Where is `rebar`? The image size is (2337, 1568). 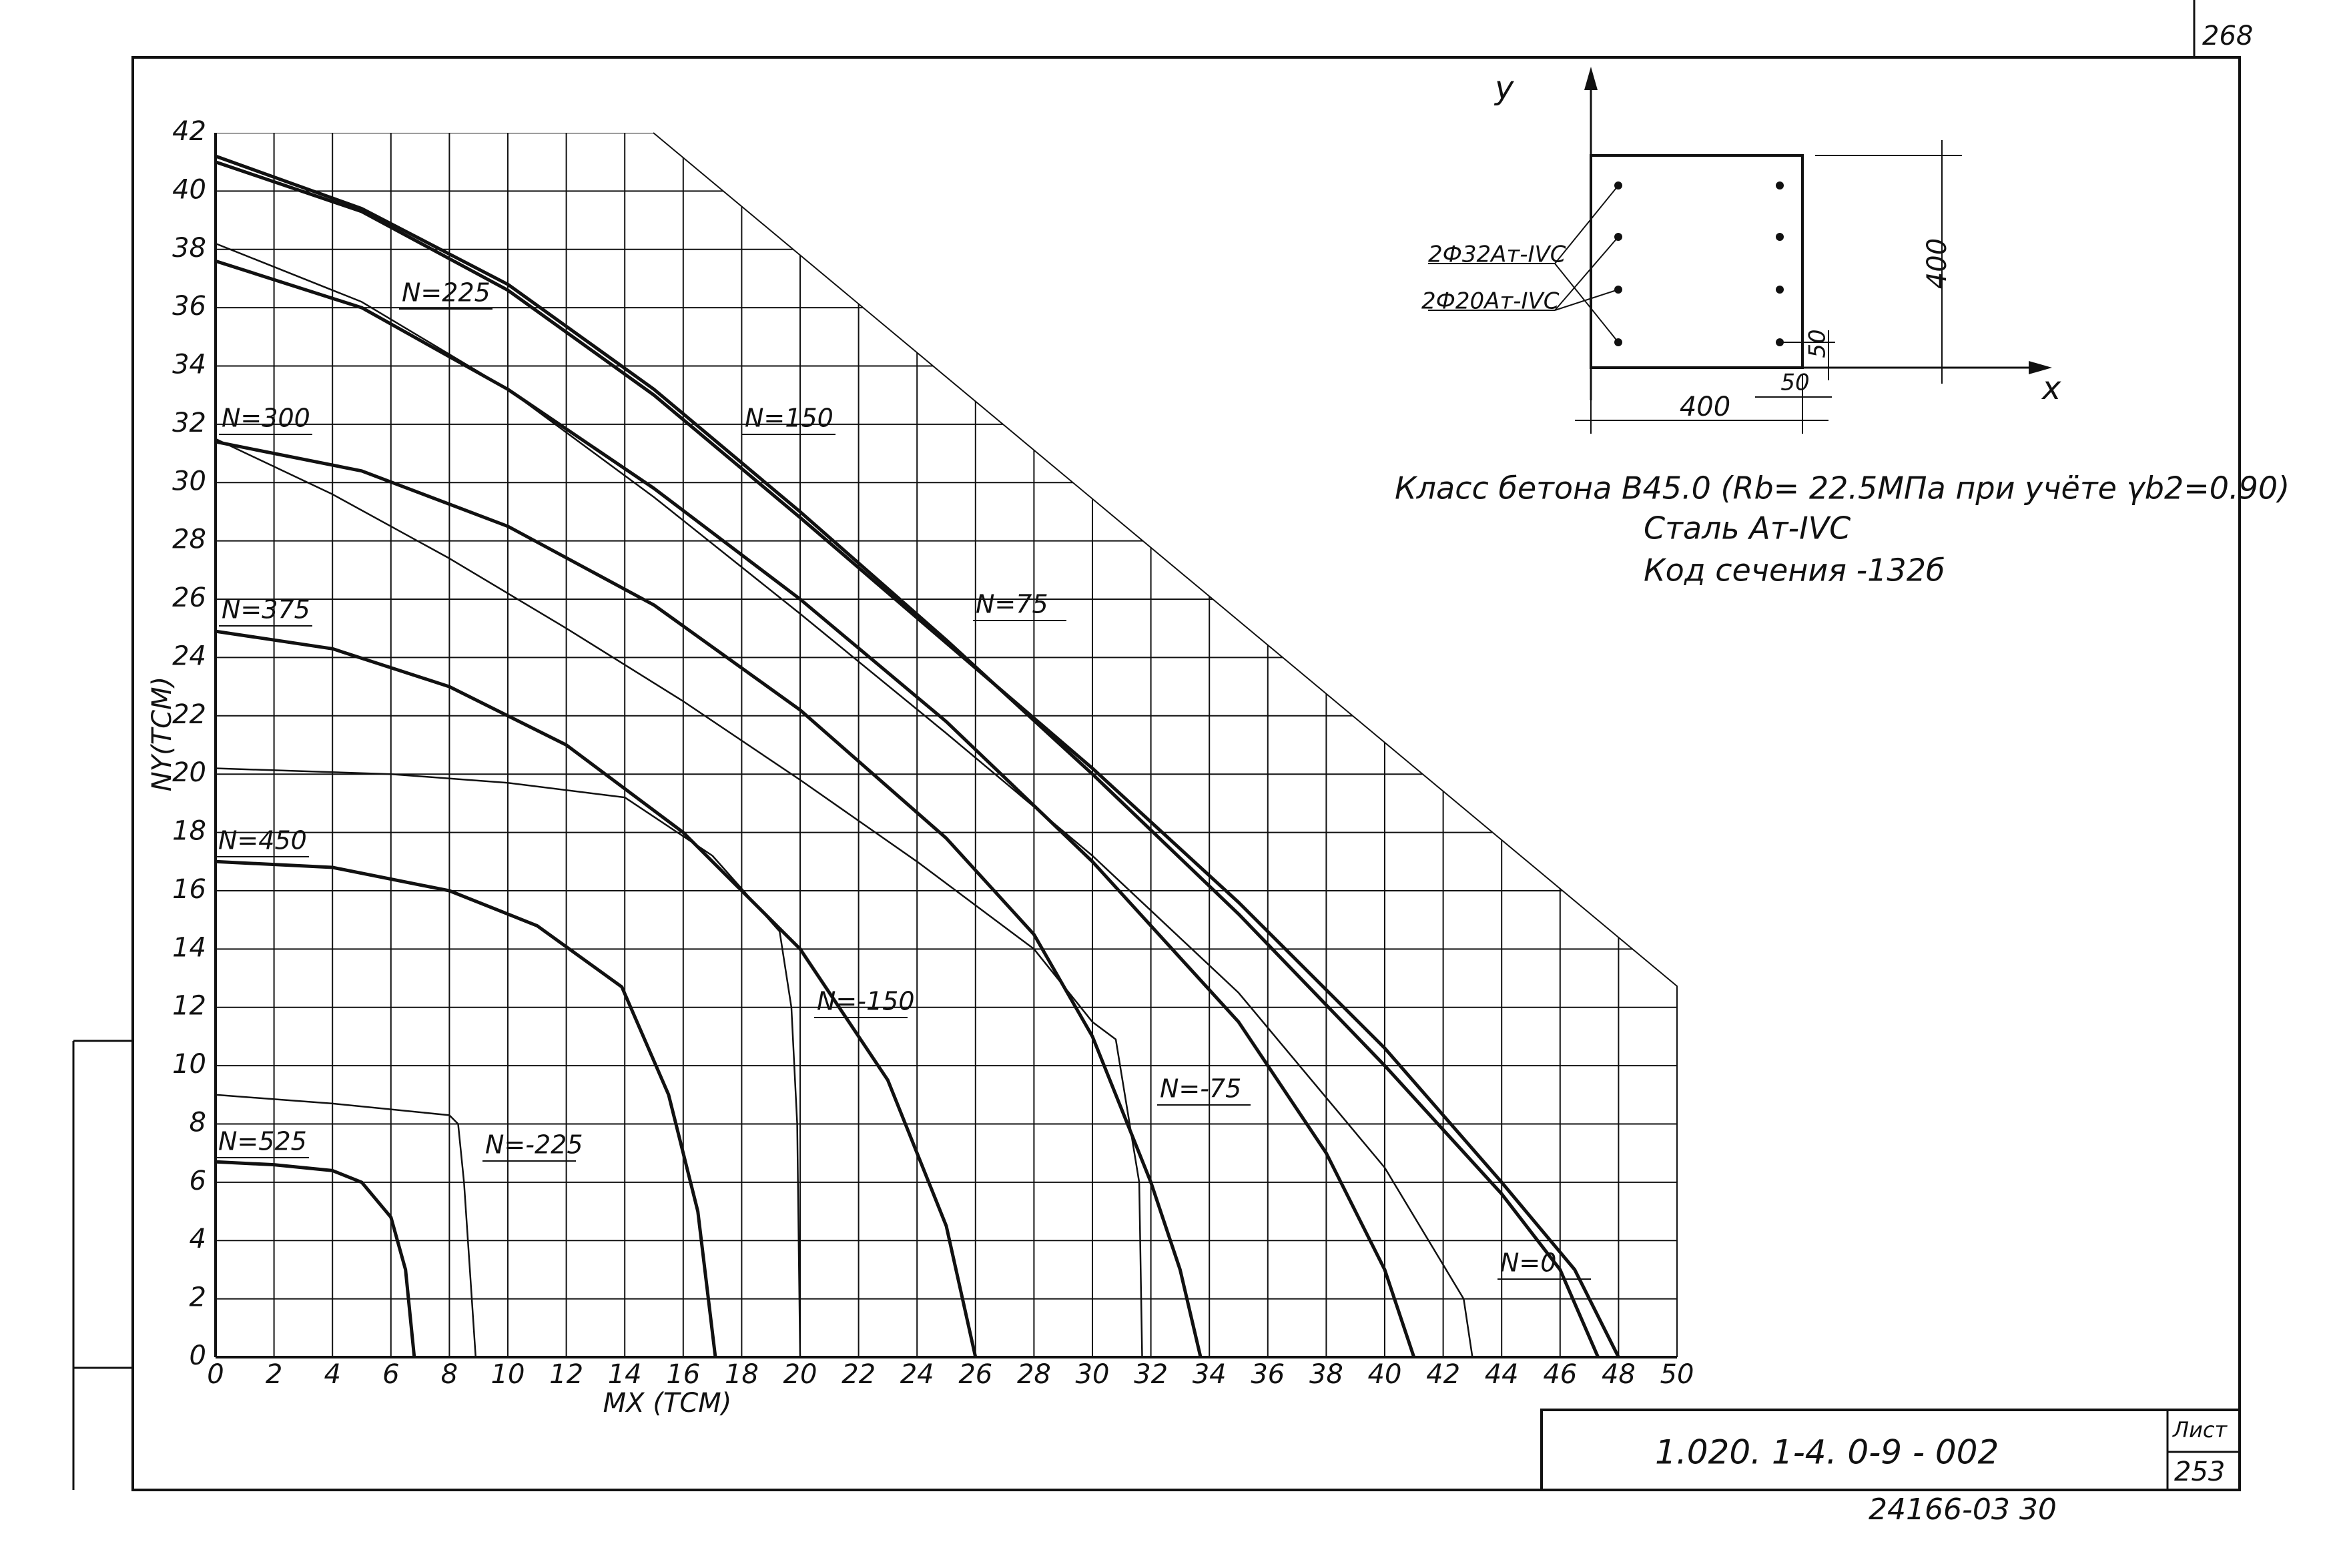 rebar is located at coordinates (1699, 264).